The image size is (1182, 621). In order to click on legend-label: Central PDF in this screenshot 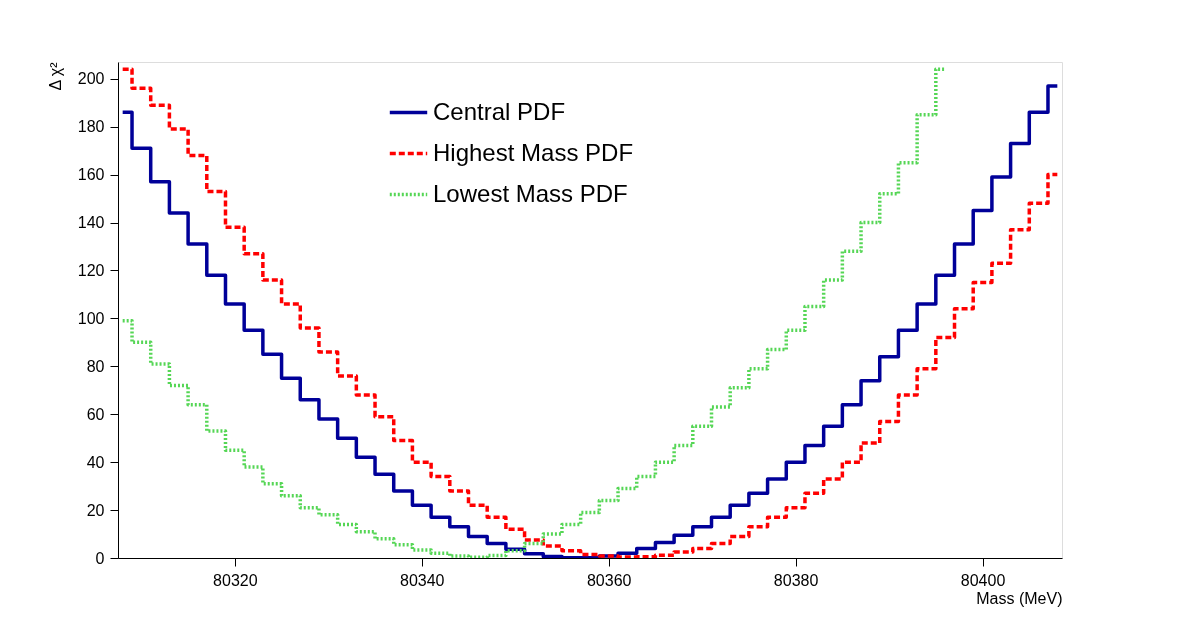, I will do `click(499, 111)`.